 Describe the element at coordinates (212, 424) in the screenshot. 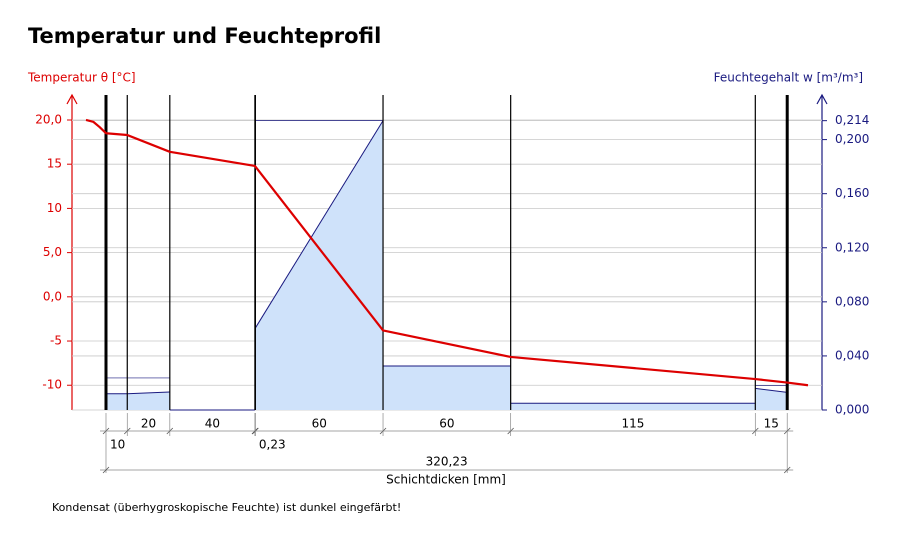

I see `layer-label: 40` at that location.